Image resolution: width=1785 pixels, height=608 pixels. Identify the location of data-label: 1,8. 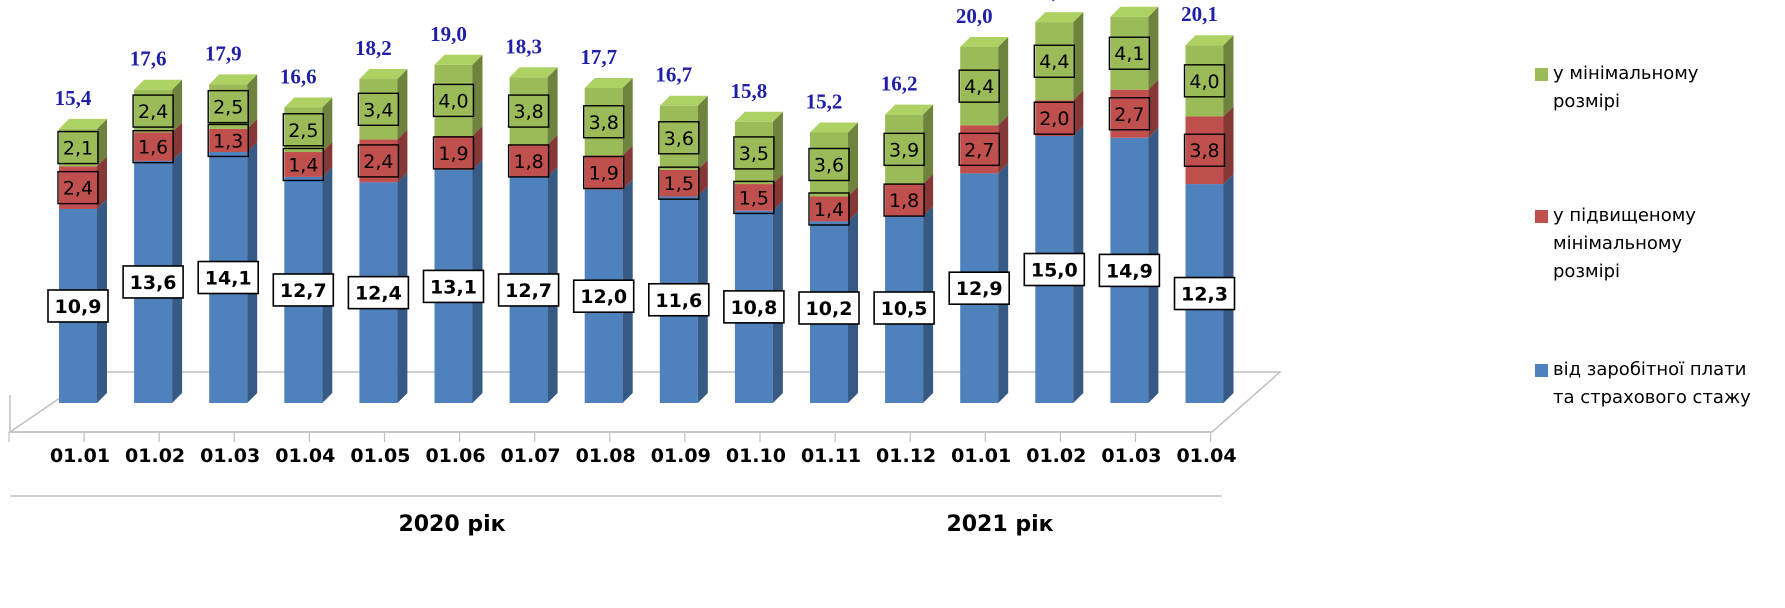
(528, 162).